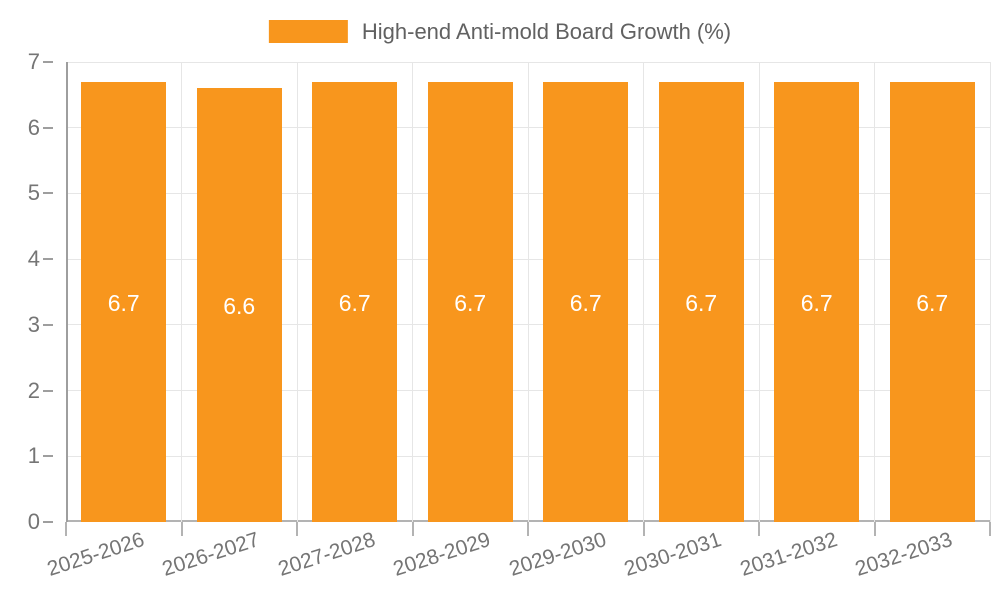 Image resolution: width=1000 pixels, height=600 pixels. Describe the element at coordinates (33, 127) in the screenshot. I see `y-axis-tick-label: 6` at that location.